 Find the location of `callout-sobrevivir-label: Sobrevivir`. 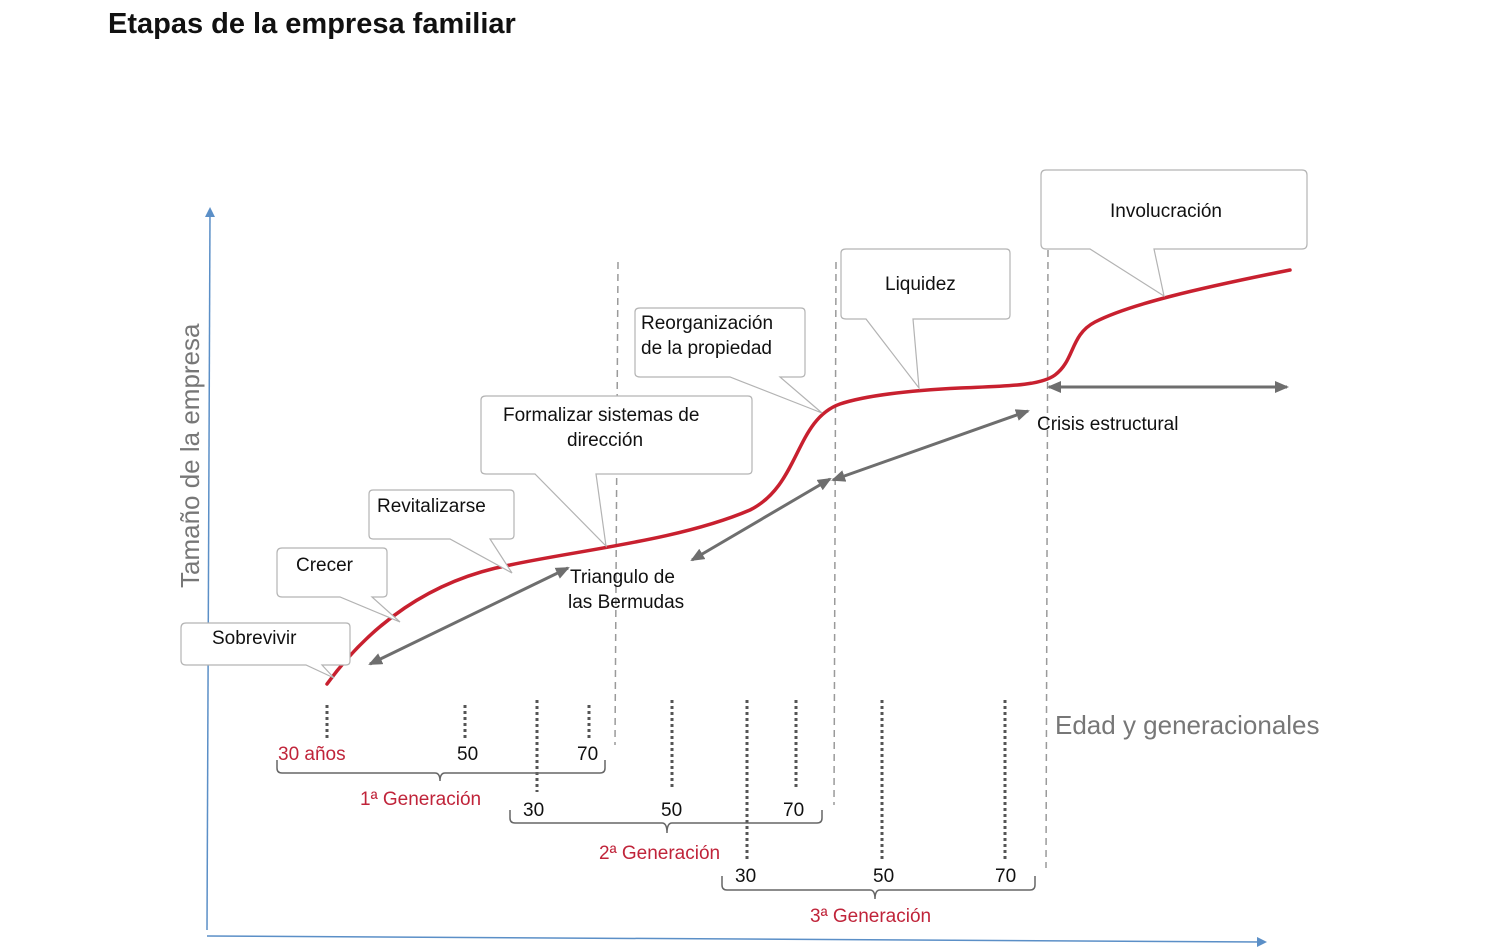

callout-sobrevivir-label: Sobrevivir is located at coordinates (254, 638).